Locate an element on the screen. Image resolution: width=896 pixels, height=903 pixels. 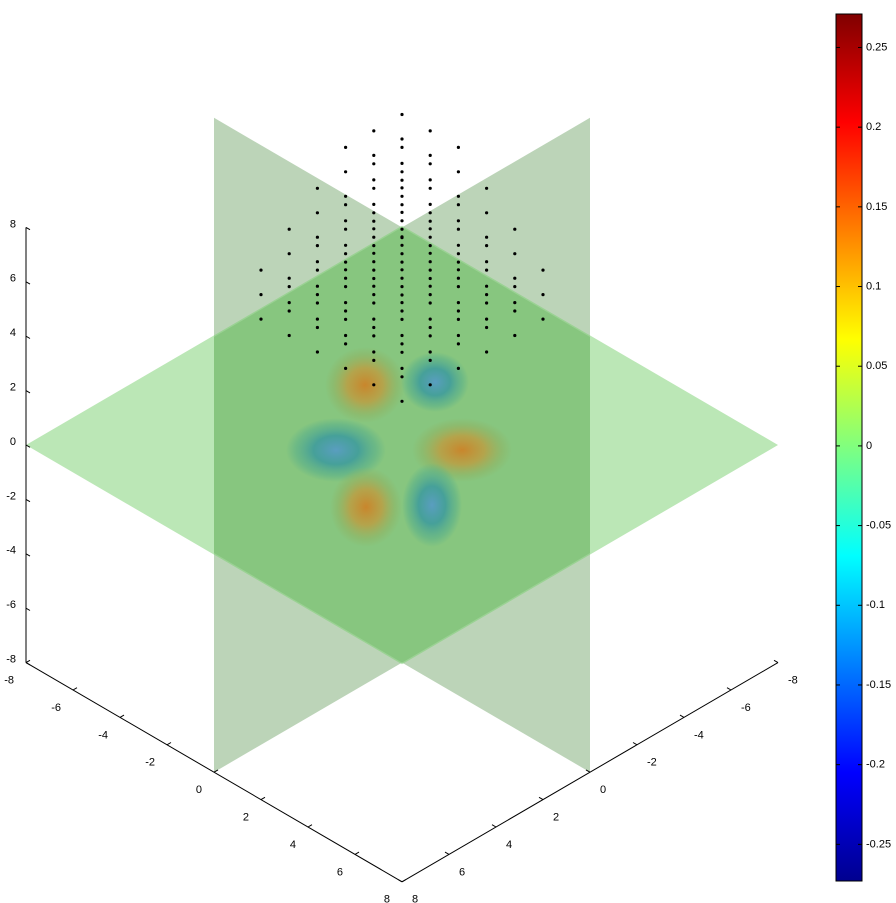
z-tick-label: 4 is located at coordinates (13, 333).